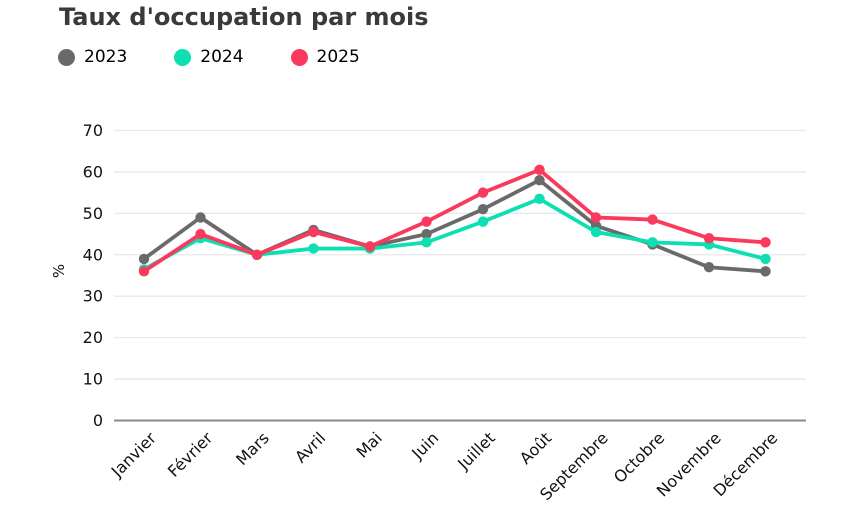 The image size is (860, 508). Describe the element at coordinates (765, 242) in the screenshot. I see `data-point-2025-Décembre` at that location.